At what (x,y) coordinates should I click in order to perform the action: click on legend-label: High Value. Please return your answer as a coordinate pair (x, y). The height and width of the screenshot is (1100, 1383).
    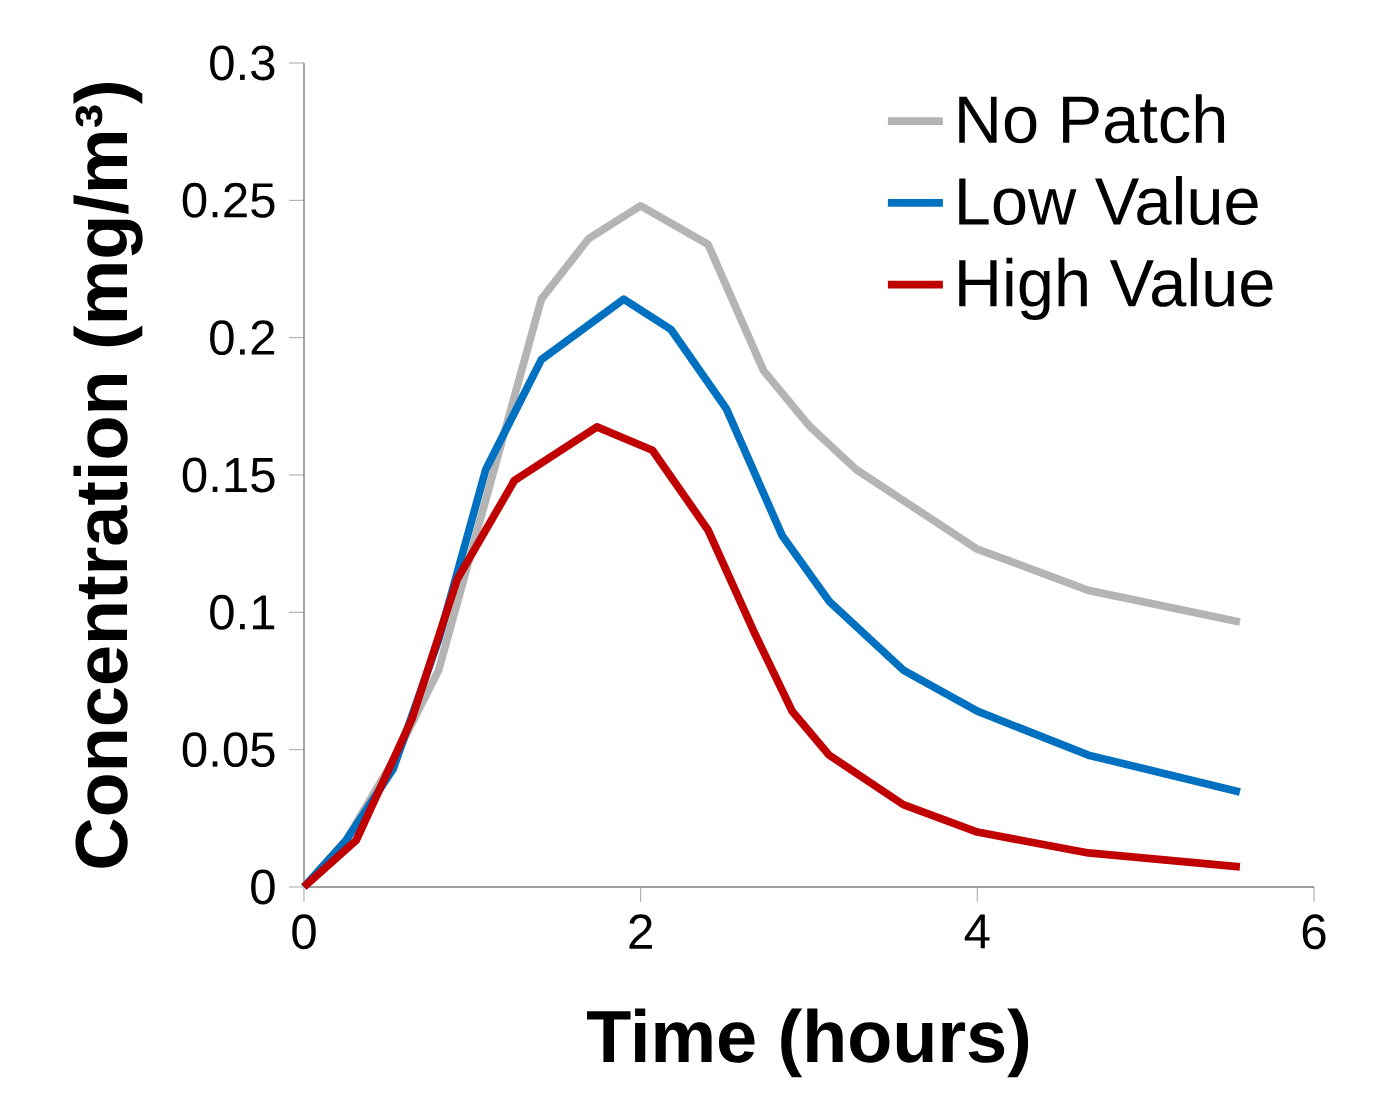
    Looking at the image, I should click on (1116, 289).